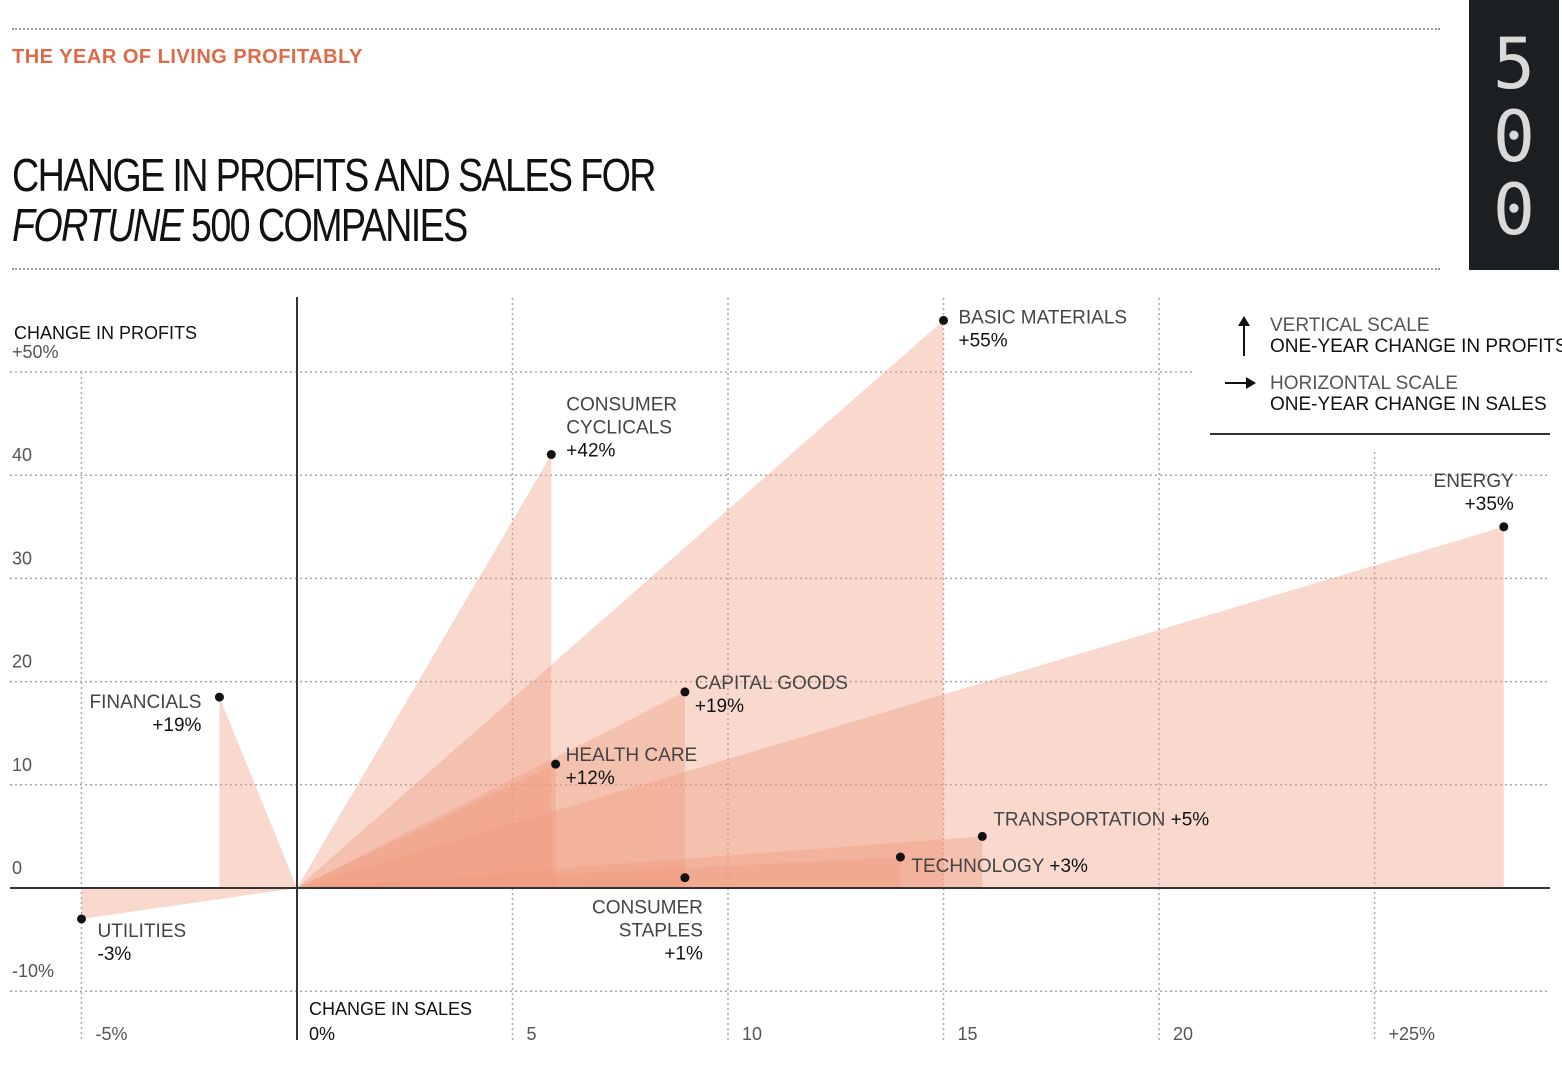 The height and width of the screenshot is (1068, 1562). Describe the element at coordinates (726, 29) in the screenshot. I see `top-dotted-rule` at that location.